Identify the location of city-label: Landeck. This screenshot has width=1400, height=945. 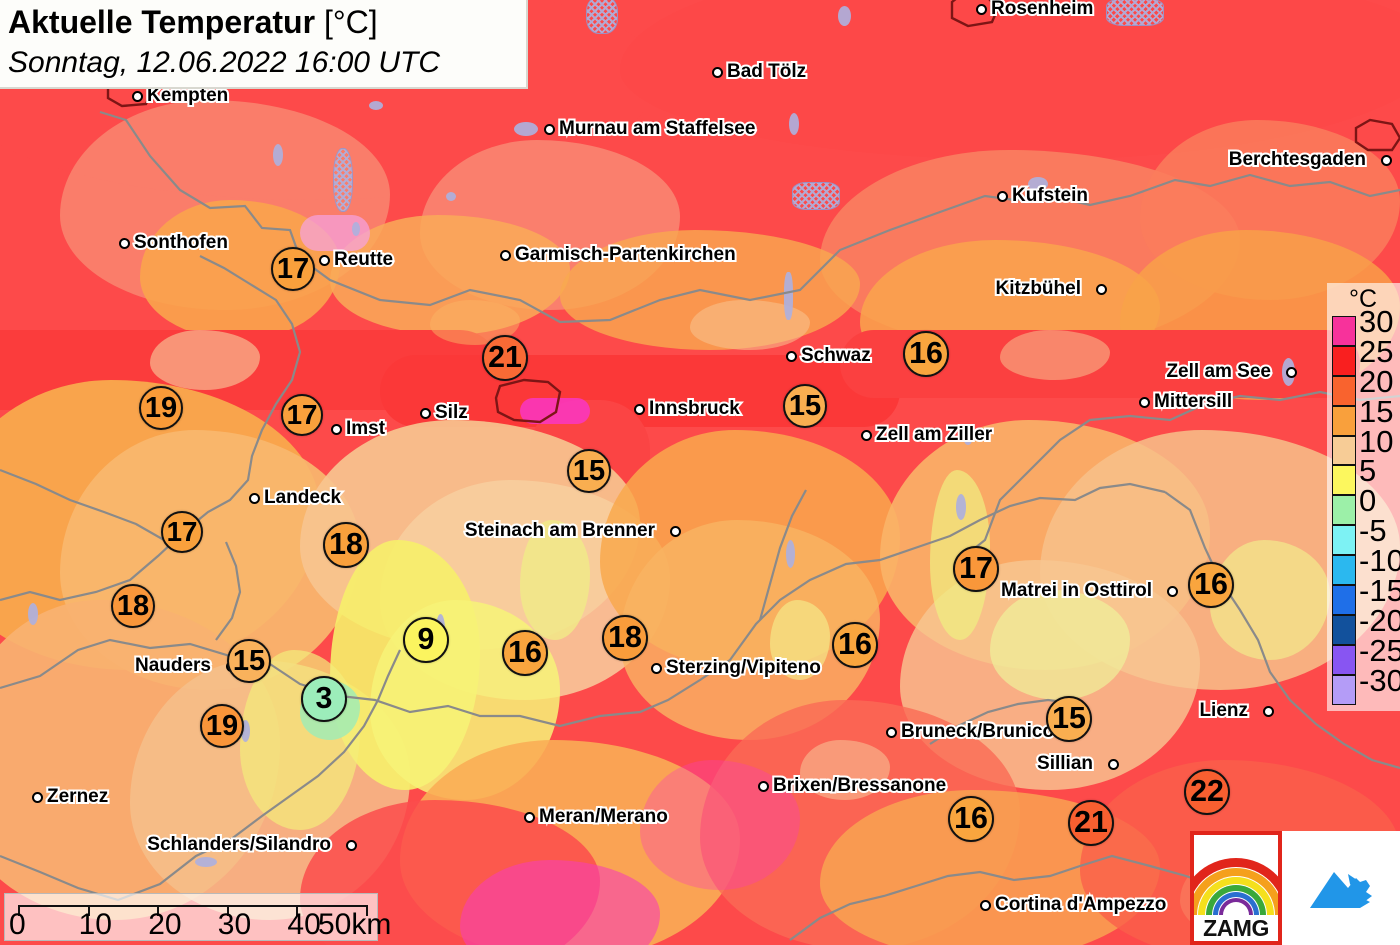
(302, 497).